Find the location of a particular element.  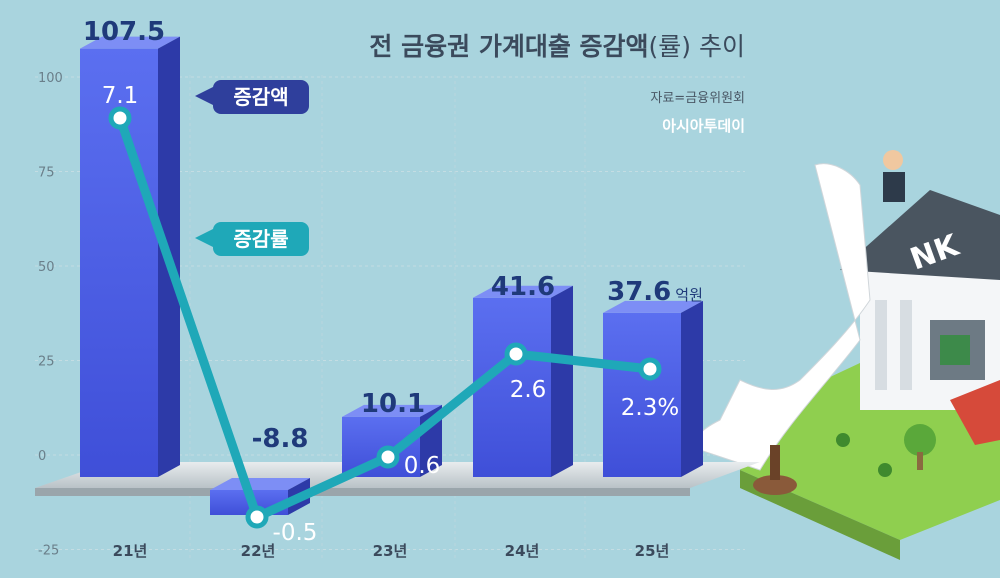

rate-value-label: 2.3% is located at coordinates (650, 408).